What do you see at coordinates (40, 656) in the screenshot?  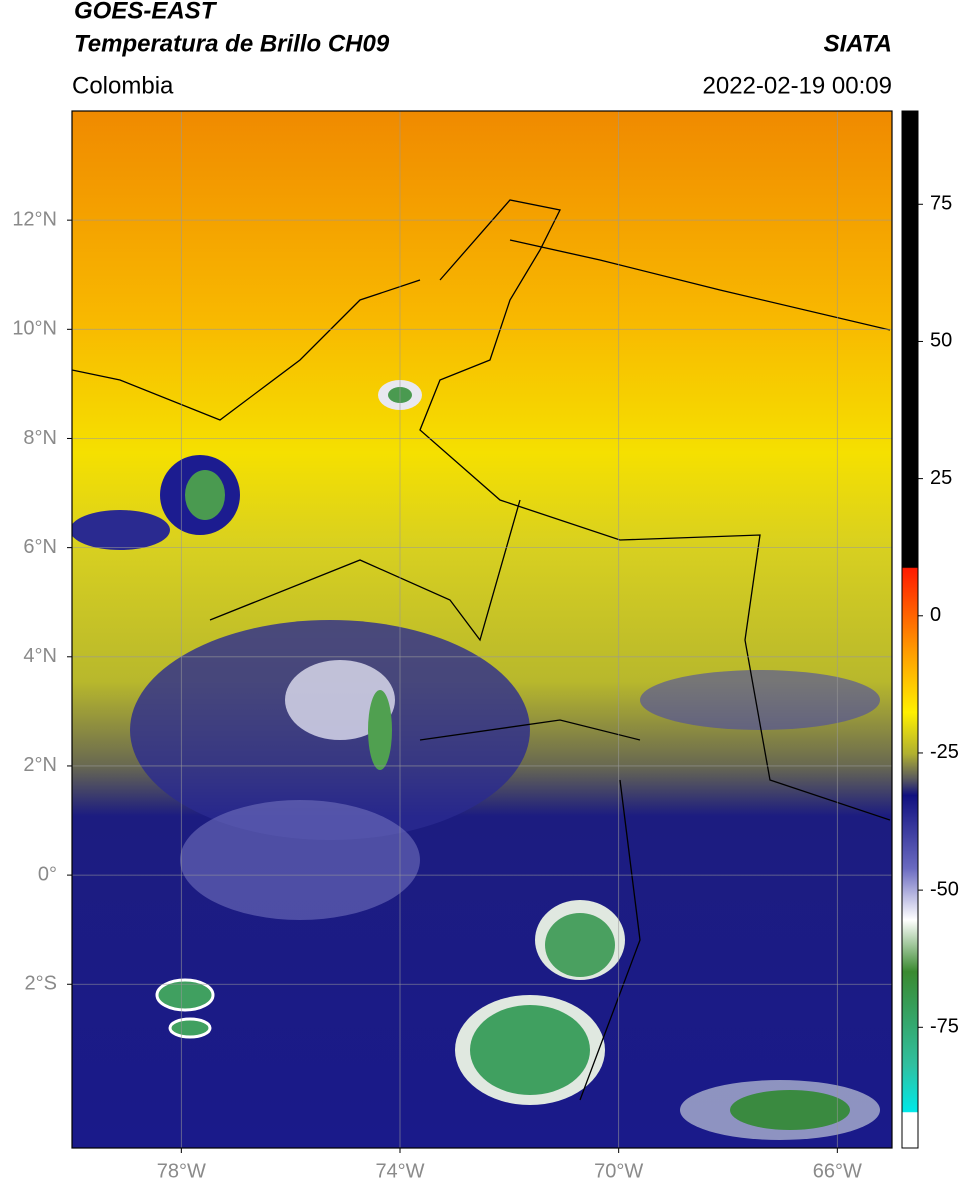 I see `y-tick-label: 4°N` at bounding box center [40, 656].